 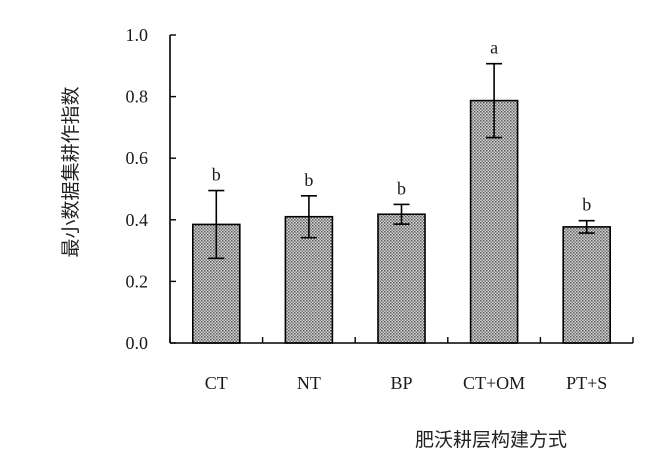 What do you see at coordinates (586, 383) in the screenshot?
I see `x-tick-label: PT+S` at bounding box center [586, 383].